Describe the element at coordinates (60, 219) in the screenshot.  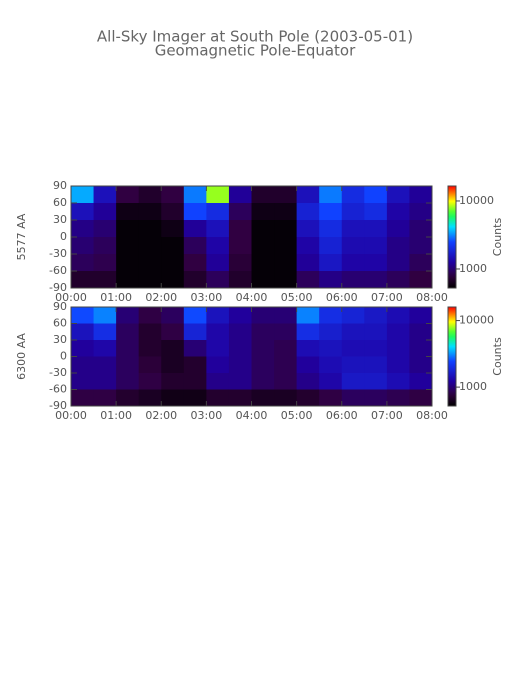
I see `y-tick-label: 30` at that location.